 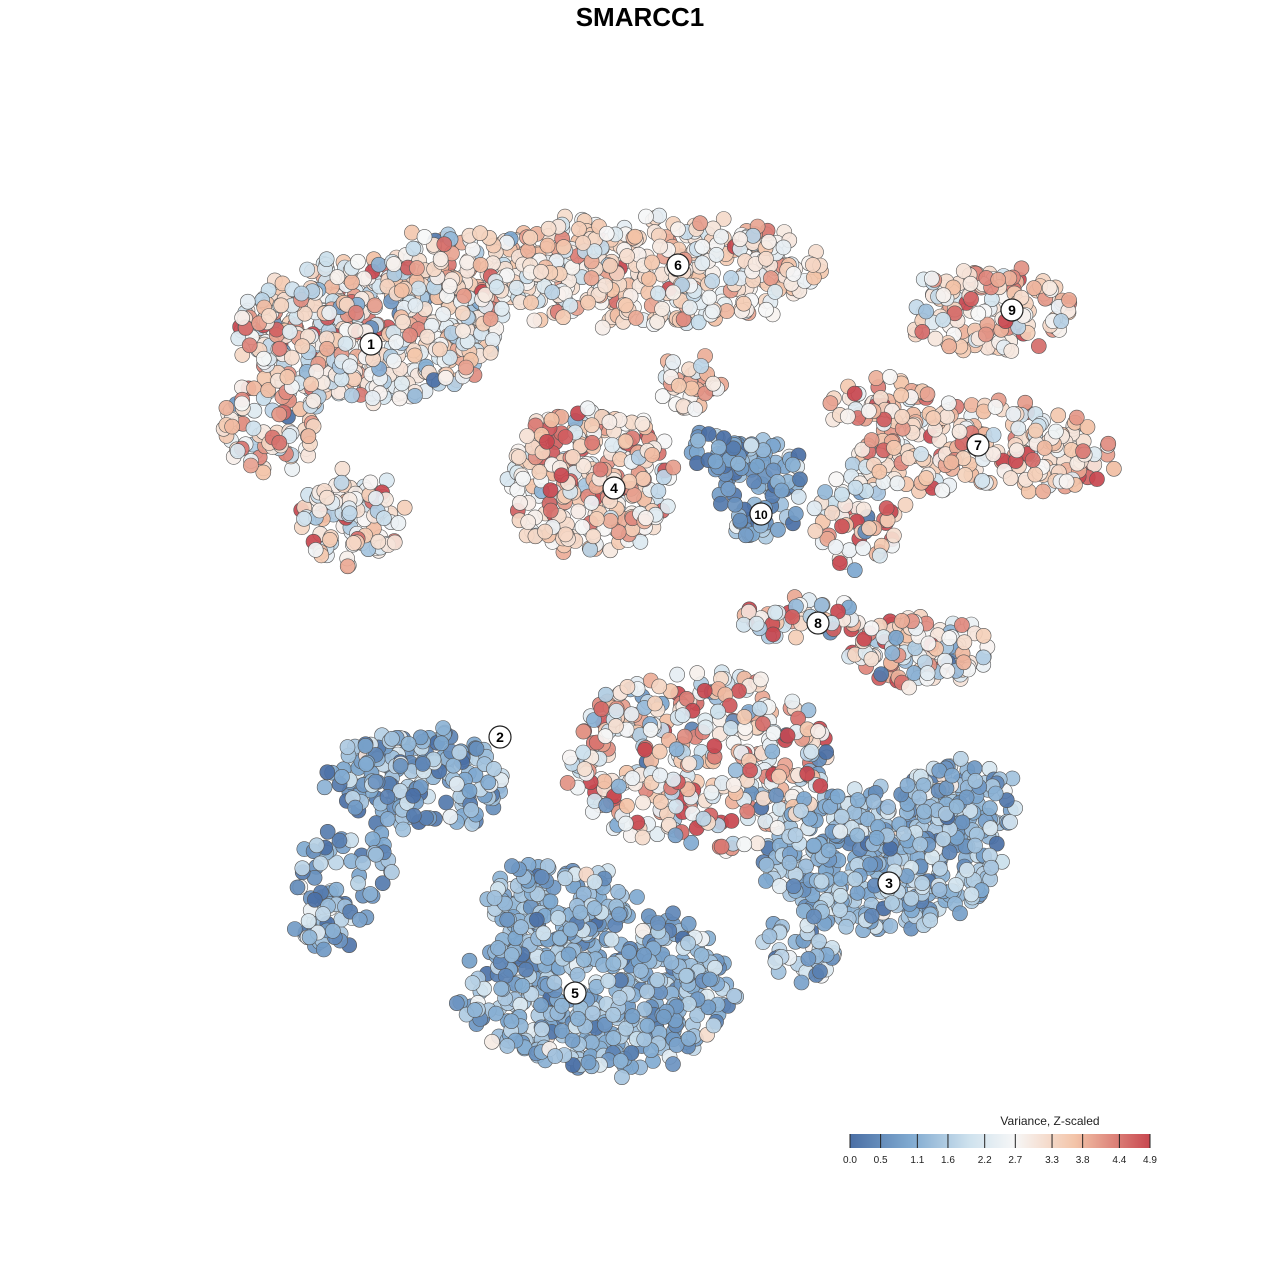 I want to click on cluster-label-text: 7, so click(x=978, y=445).